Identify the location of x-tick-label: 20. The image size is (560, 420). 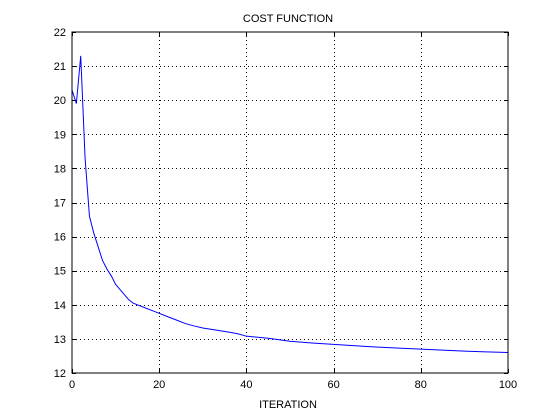
(159, 385).